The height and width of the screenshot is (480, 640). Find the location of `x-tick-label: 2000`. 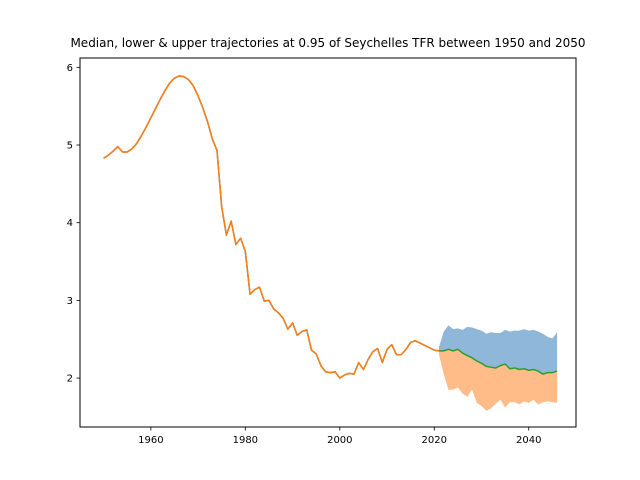

x-tick-label: 2000 is located at coordinates (339, 440).